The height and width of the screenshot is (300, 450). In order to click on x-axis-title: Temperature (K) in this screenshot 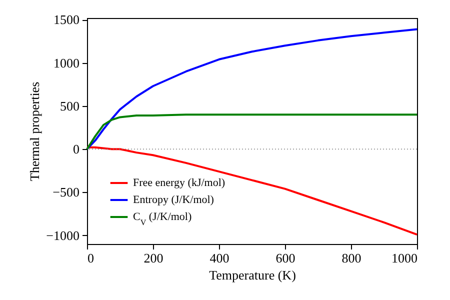, I will do `click(252, 275)`.